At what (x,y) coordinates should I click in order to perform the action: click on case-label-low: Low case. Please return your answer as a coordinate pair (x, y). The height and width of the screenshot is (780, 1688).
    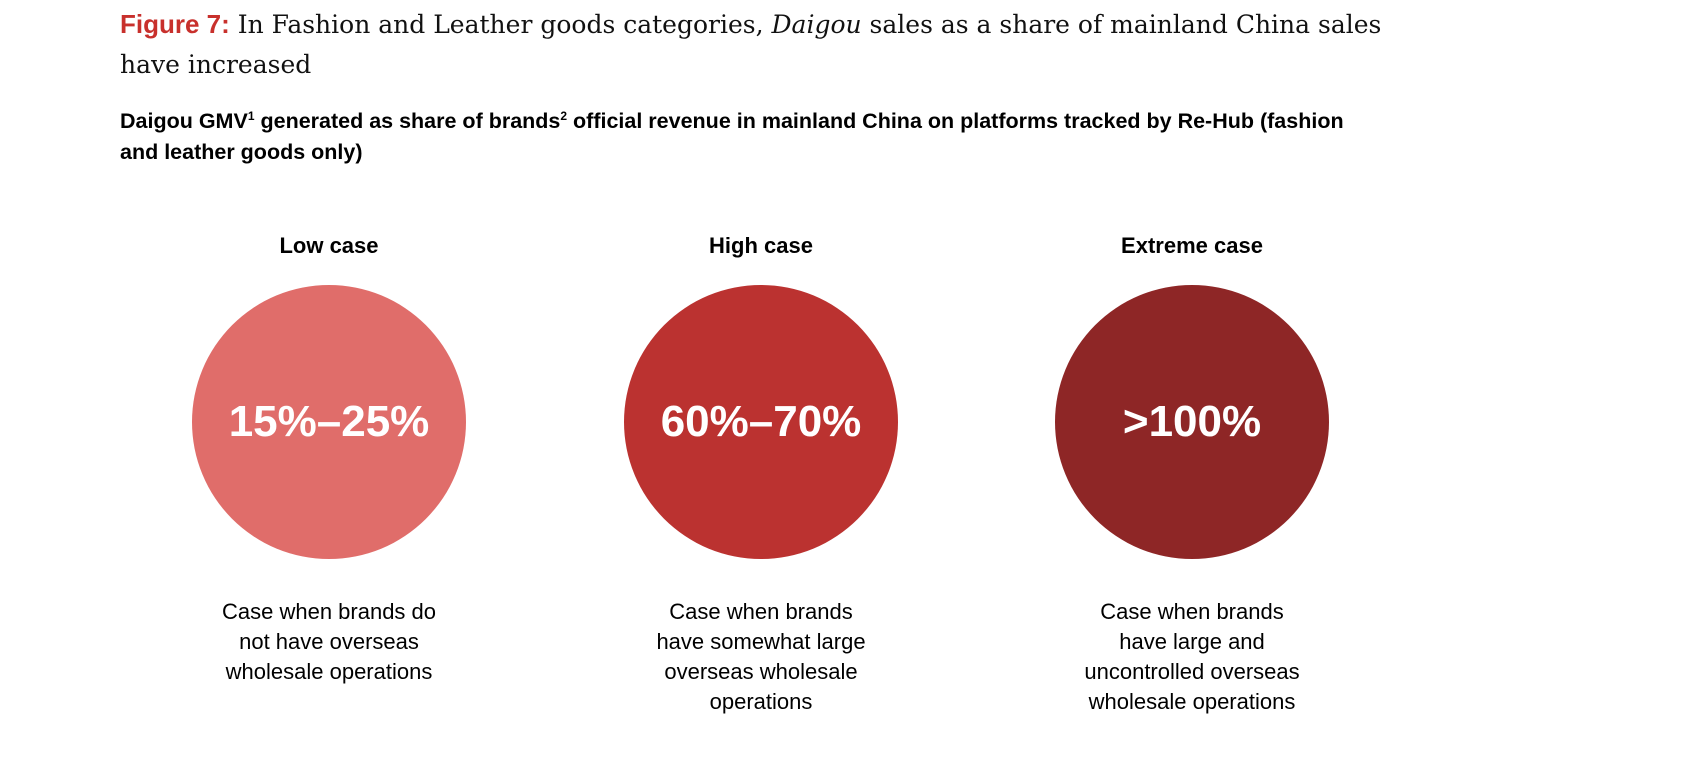
    Looking at the image, I should click on (329, 246).